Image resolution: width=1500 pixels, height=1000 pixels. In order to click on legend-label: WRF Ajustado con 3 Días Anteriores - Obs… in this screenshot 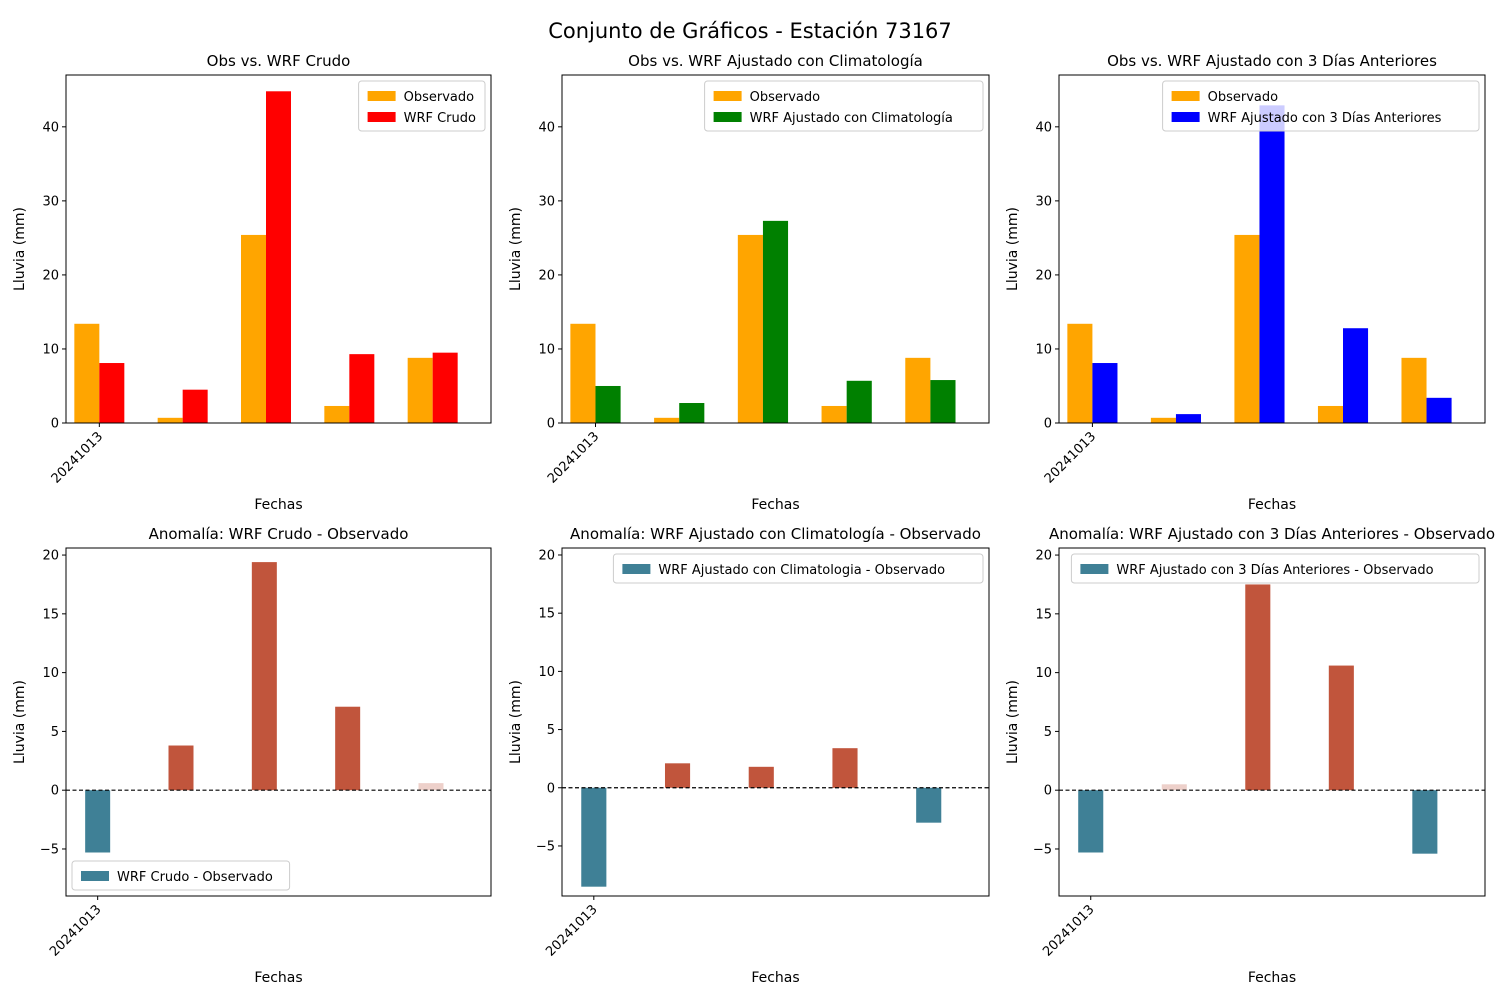, I will do `click(1274, 570)`.